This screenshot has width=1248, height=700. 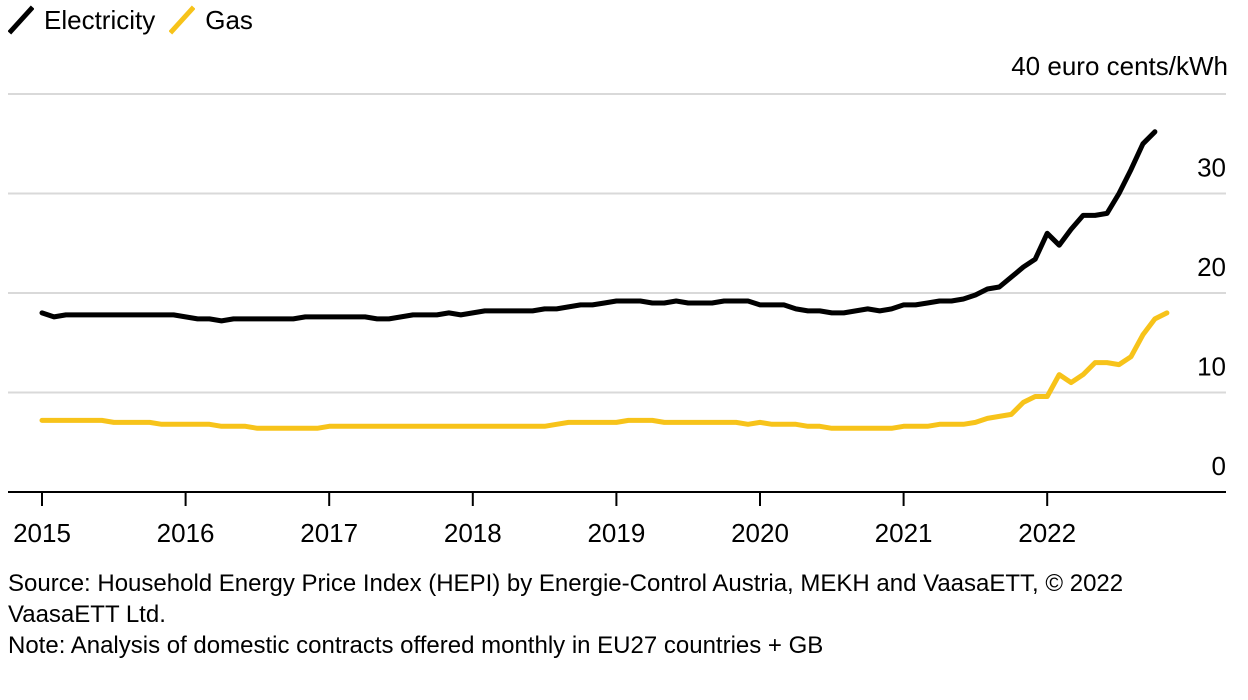 What do you see at coordinates (1211, 367) in the screenshot?
I see `y-tick-label-10: 10` at bounding box center [1211, 367].